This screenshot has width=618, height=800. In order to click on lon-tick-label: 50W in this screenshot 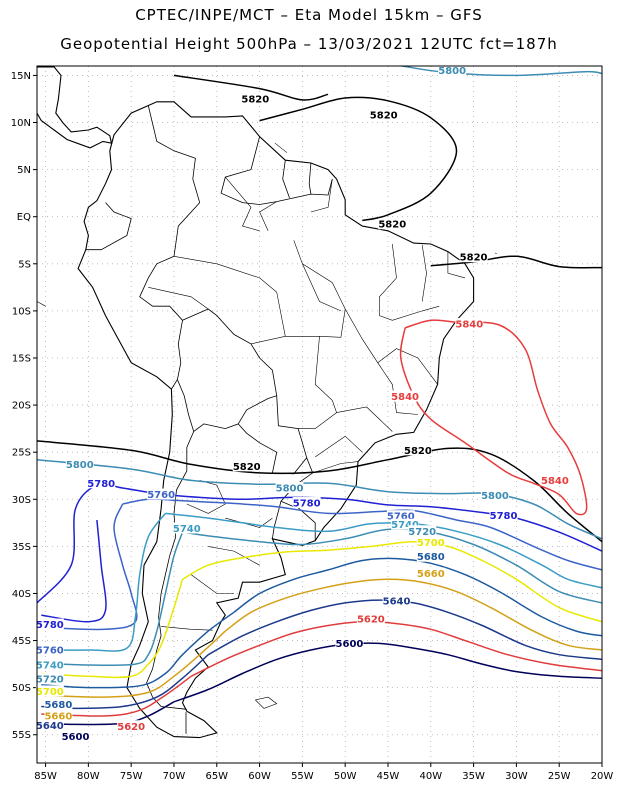, I will do `click(345, 776)`.